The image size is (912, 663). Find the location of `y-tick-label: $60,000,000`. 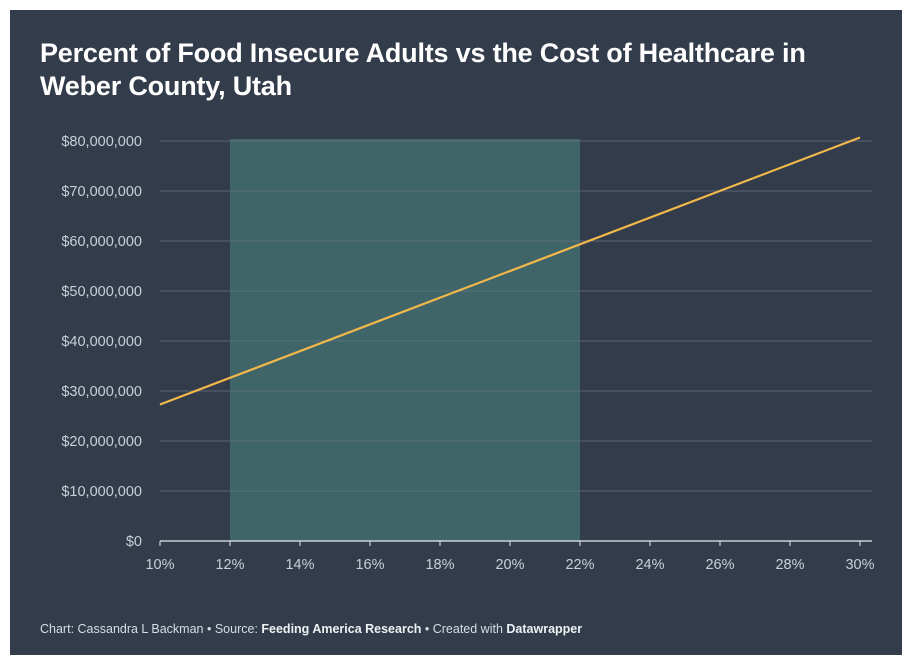

y-tick-label: $60,000,000 is located at coordinates (101, 242).